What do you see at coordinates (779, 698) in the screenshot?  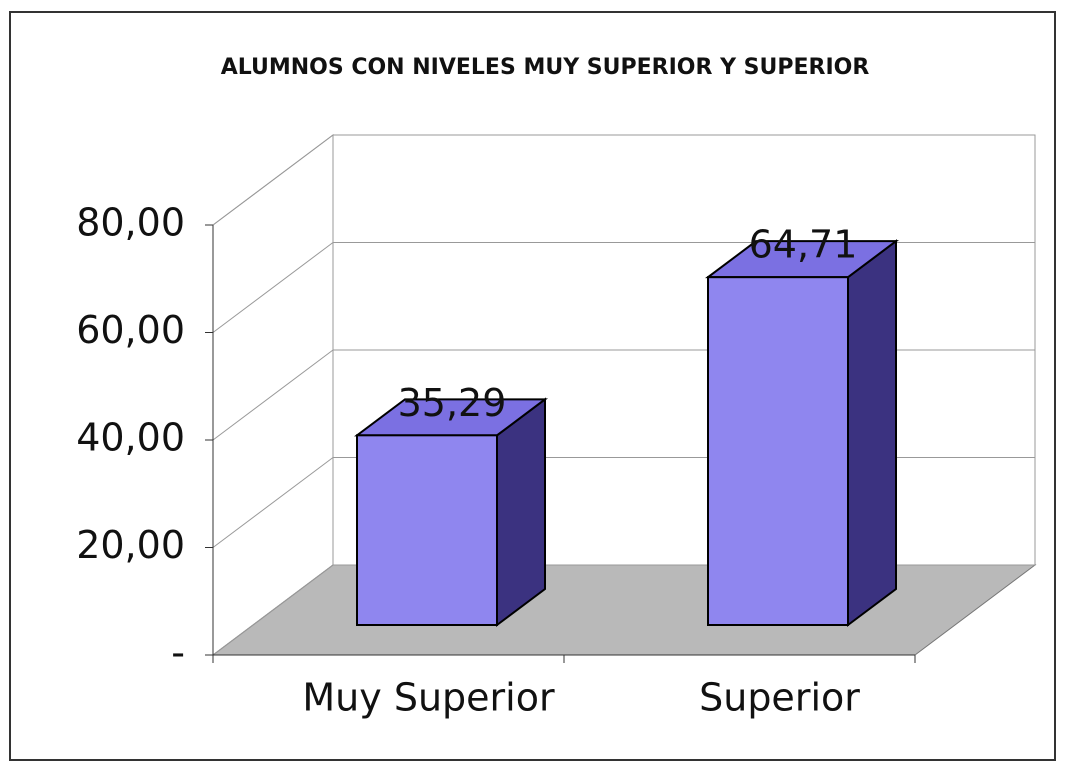 I see `x-tick-label: Superior` at bounding box center [779, 698].